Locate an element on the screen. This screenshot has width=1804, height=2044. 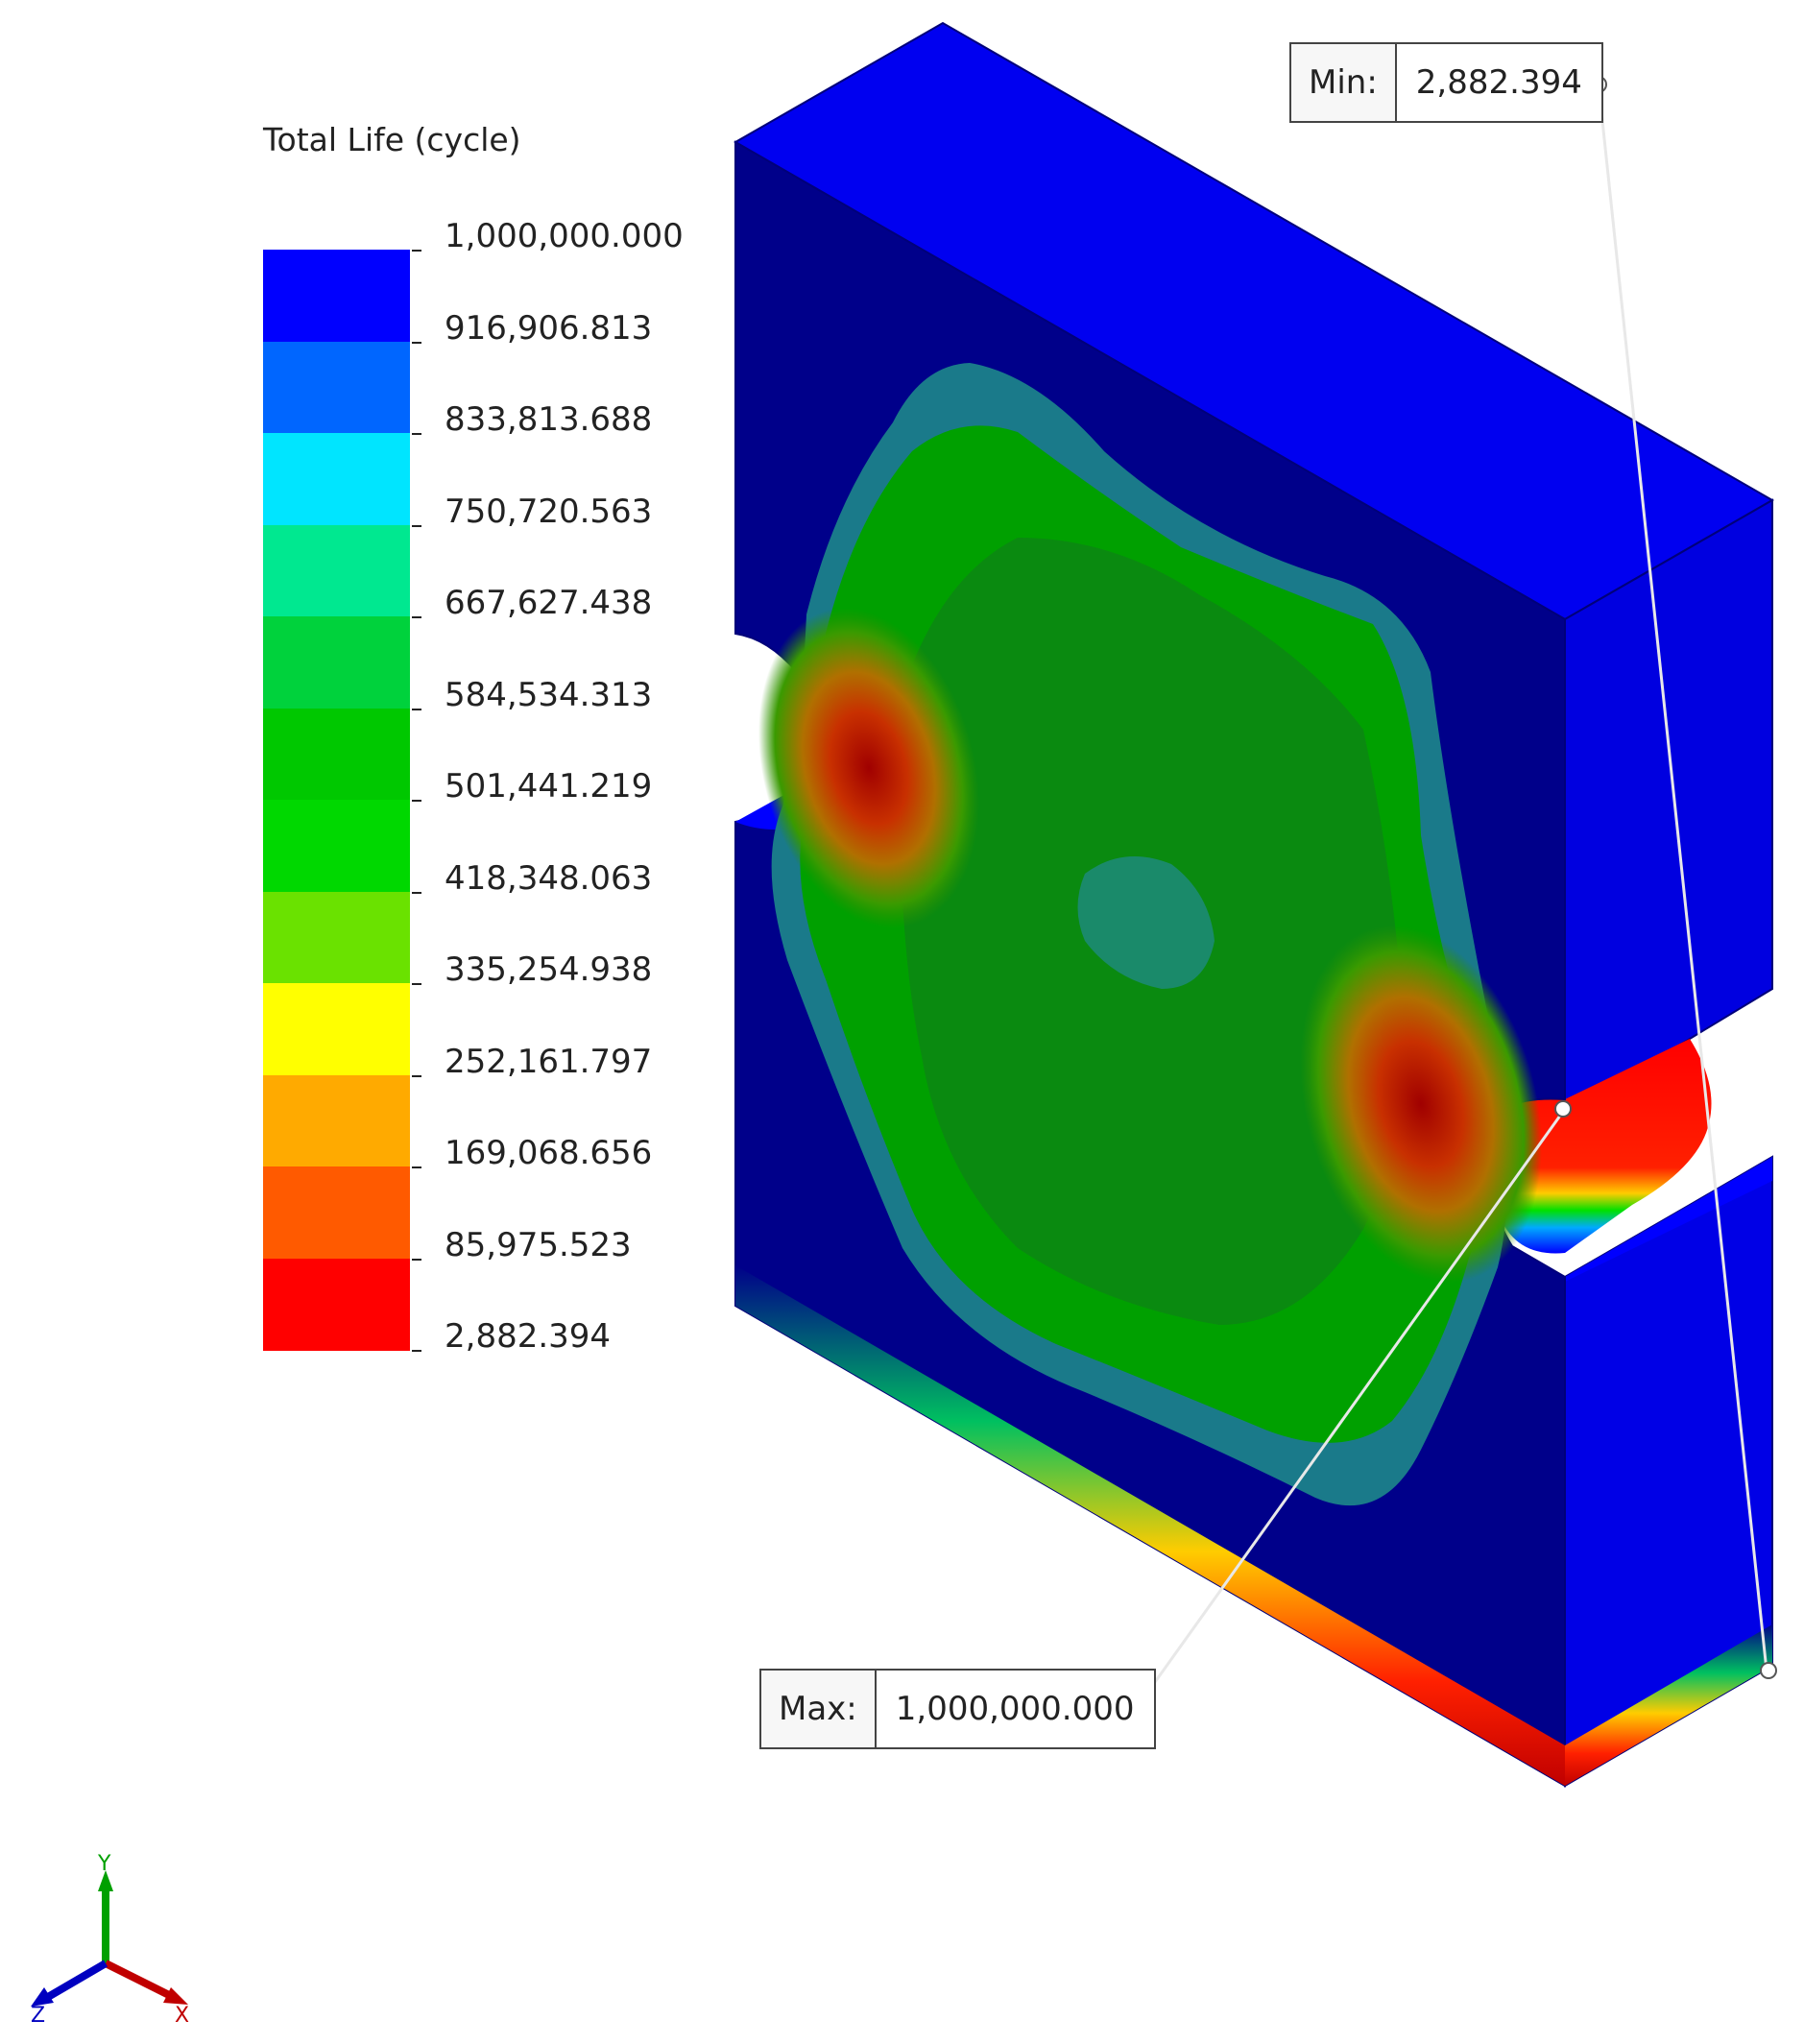
legend-tick-label: 916,906.813 is located at coordinates (549, 328).